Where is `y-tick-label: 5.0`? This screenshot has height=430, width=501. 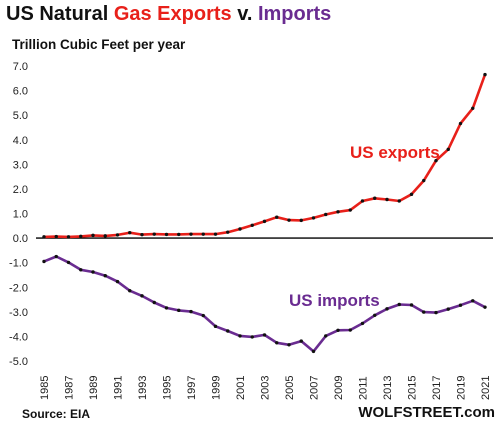 y-tick-label: 5.0 is located at coordinates (20, 116).